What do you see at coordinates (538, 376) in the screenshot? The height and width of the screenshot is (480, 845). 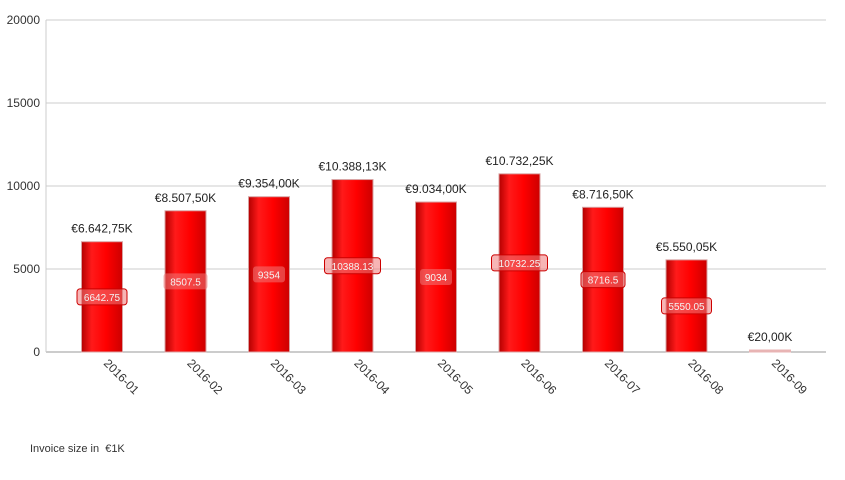 I see `x-tick-label: 2016-06` at bounding box center [538, 376].